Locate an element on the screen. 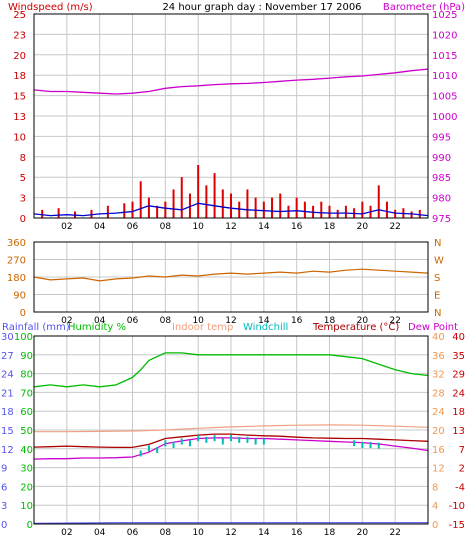  panel2-frame is located at coordinates (231, 277).